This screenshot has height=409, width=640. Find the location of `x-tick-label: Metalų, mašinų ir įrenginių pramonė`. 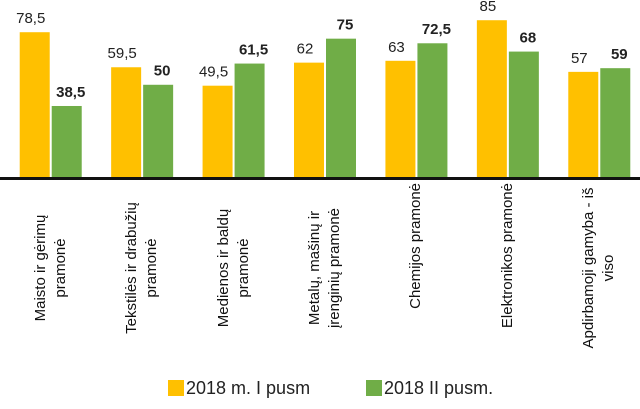

x-tick-label: Metalų, mašinų ir įrenginių pramonė is located at coordinates (325, 278).